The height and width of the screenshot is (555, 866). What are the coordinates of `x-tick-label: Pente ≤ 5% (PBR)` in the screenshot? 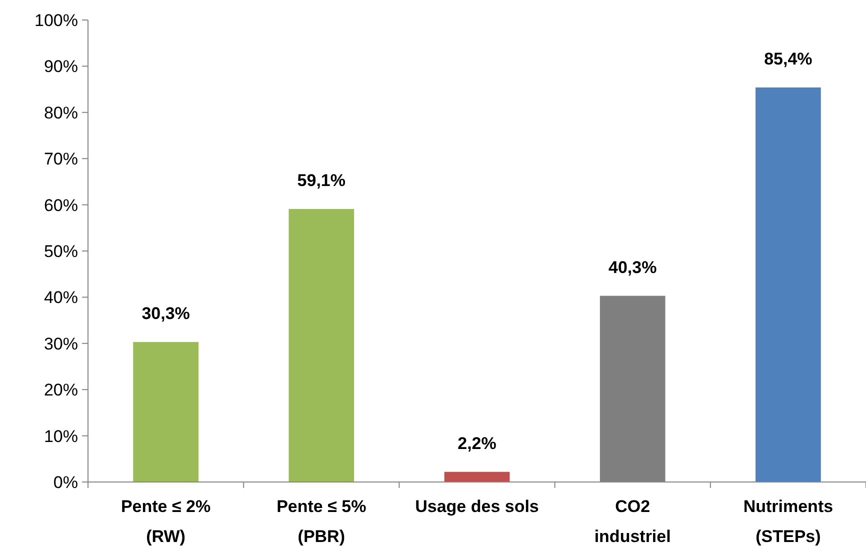 It's located at (321, 521).